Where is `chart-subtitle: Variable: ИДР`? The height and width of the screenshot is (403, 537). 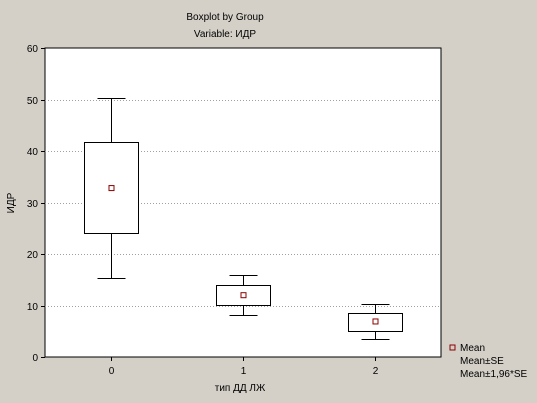 chart-subtitle: Variable: ИДР is located at coordinates (225, 34).